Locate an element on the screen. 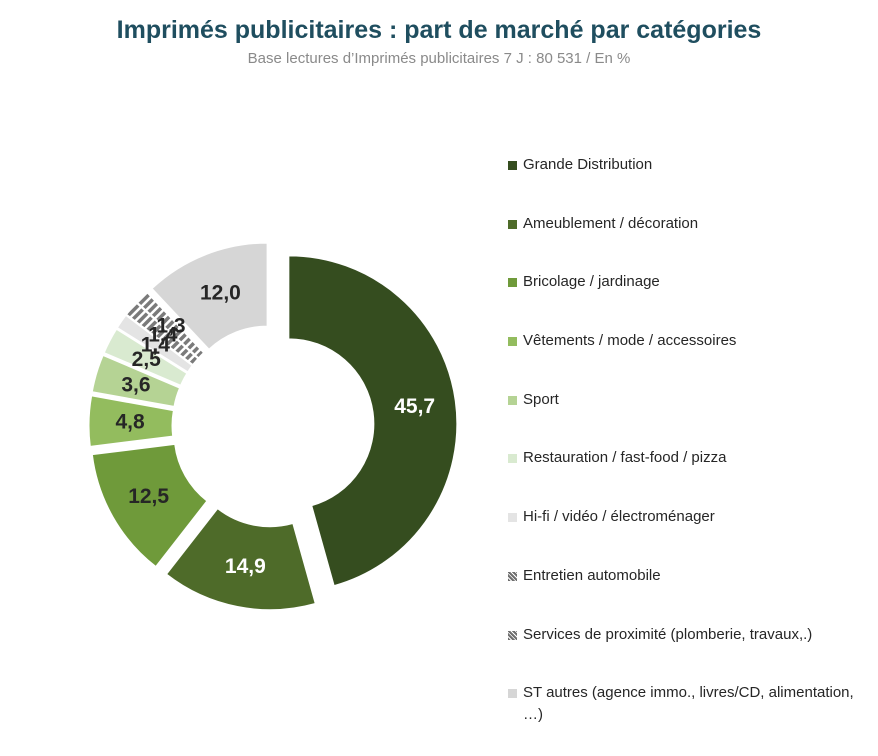 This screenshot has height=756, width=878. slice-restauration-fast-food-pizza is located at coordinates (145, 357).